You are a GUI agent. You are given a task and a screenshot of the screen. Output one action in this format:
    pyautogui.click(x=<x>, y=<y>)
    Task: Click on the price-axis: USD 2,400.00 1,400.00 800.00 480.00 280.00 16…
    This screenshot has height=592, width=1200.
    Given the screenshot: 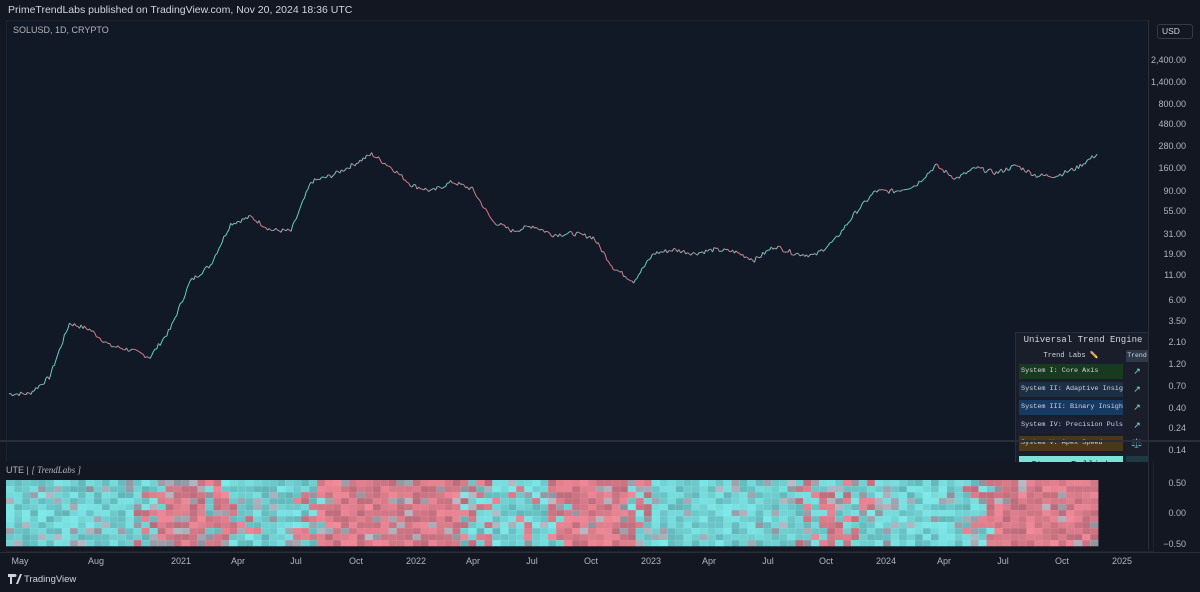 What is the action you would take?
    pyautogui.click(x=1174, y=240)
    